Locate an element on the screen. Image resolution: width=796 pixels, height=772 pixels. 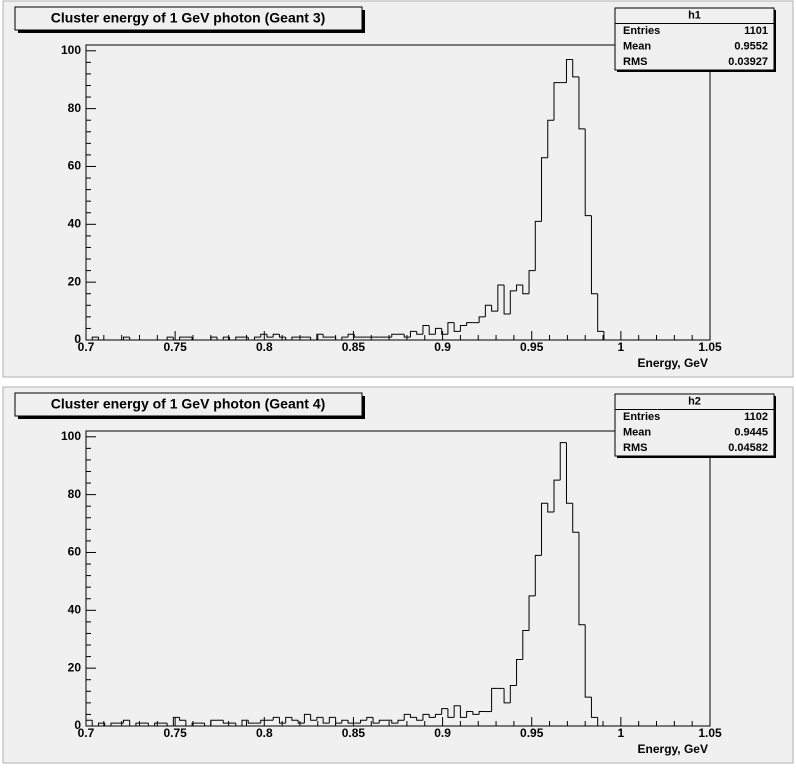
x-tick-label: 0.75 is located at coordinates (175, 347).